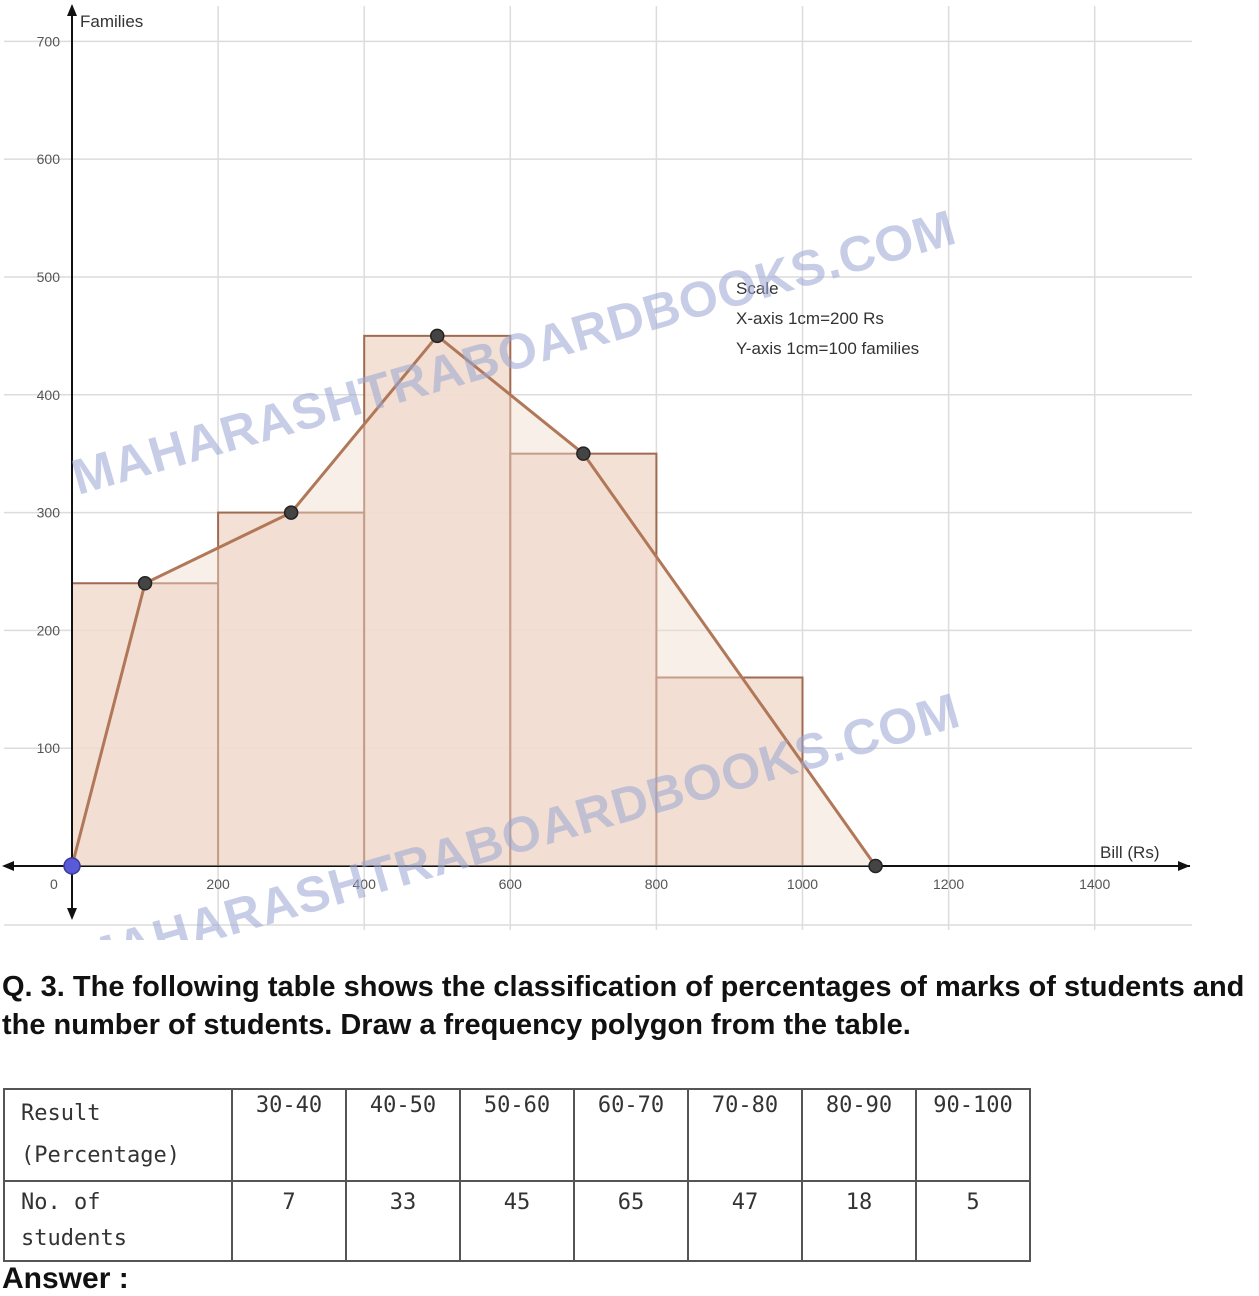 The height and width of the screenshot is (1296, 1259). Describe the element at coordinates (973, 1221) in the screenshot. I see `count-cell: 5` at that location.